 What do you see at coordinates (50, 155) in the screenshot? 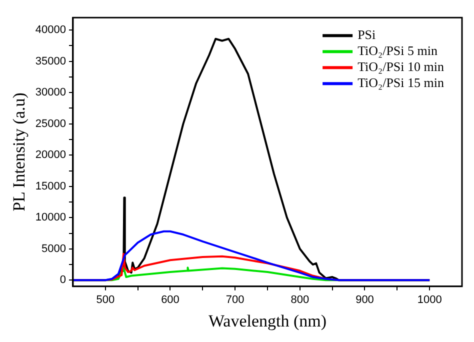
I see `y-tick-label: 20000` at bounding box center [50, 155].